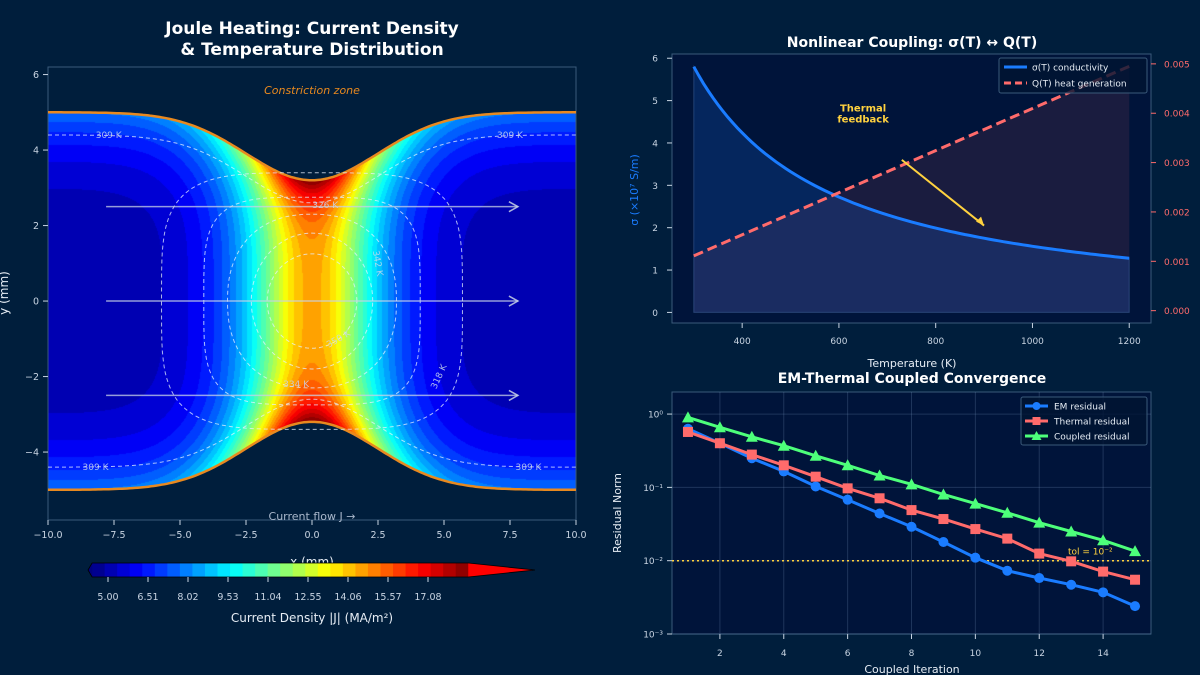  What do you see at coordinates (443, 535) in the screenshot?
I see `x-tick-label: 5.0` at bounding box center [443, 535].